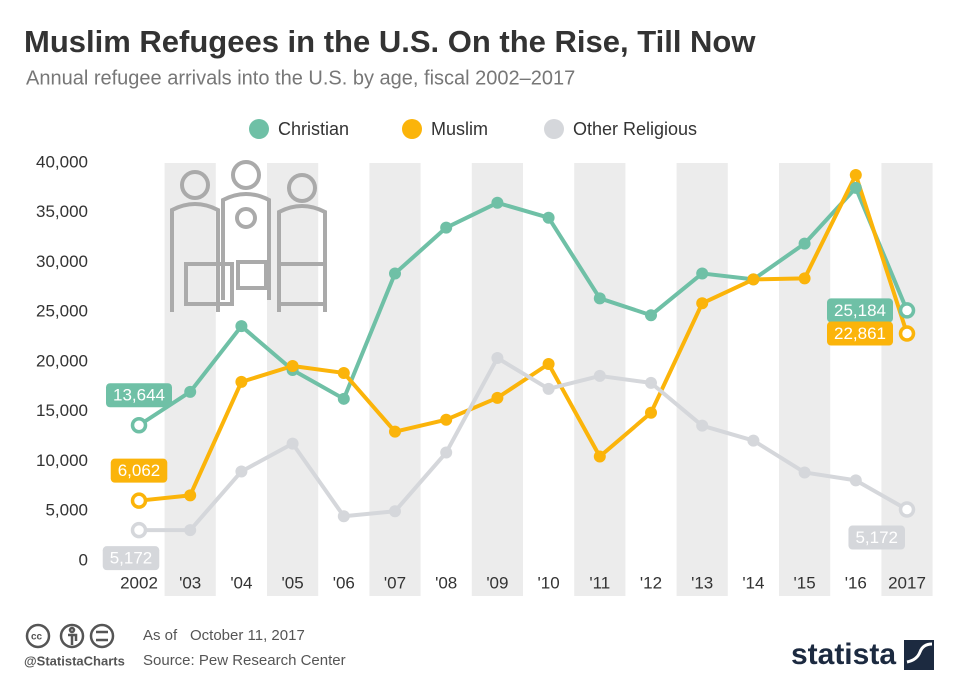  Describe the element at coordinates (856, 582) in the screenshot. I see `x-tick-label: '16` at that location.